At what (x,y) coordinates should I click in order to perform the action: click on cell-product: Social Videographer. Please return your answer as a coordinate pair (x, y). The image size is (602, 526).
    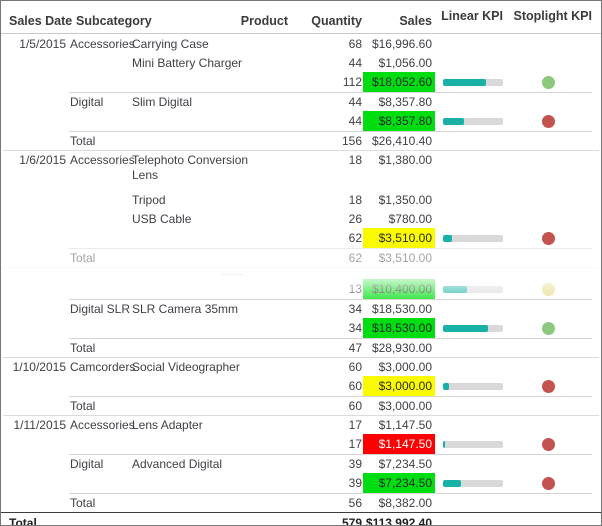
    Looking at the image, I should click on (186, 366).